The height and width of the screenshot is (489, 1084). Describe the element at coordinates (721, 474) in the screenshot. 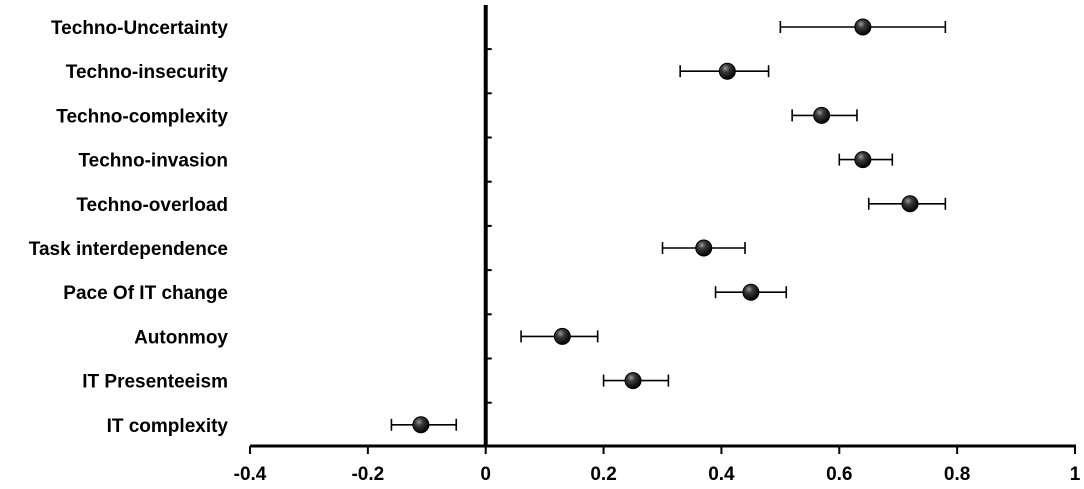

I see `x-tick-label: 0.4` at that location.